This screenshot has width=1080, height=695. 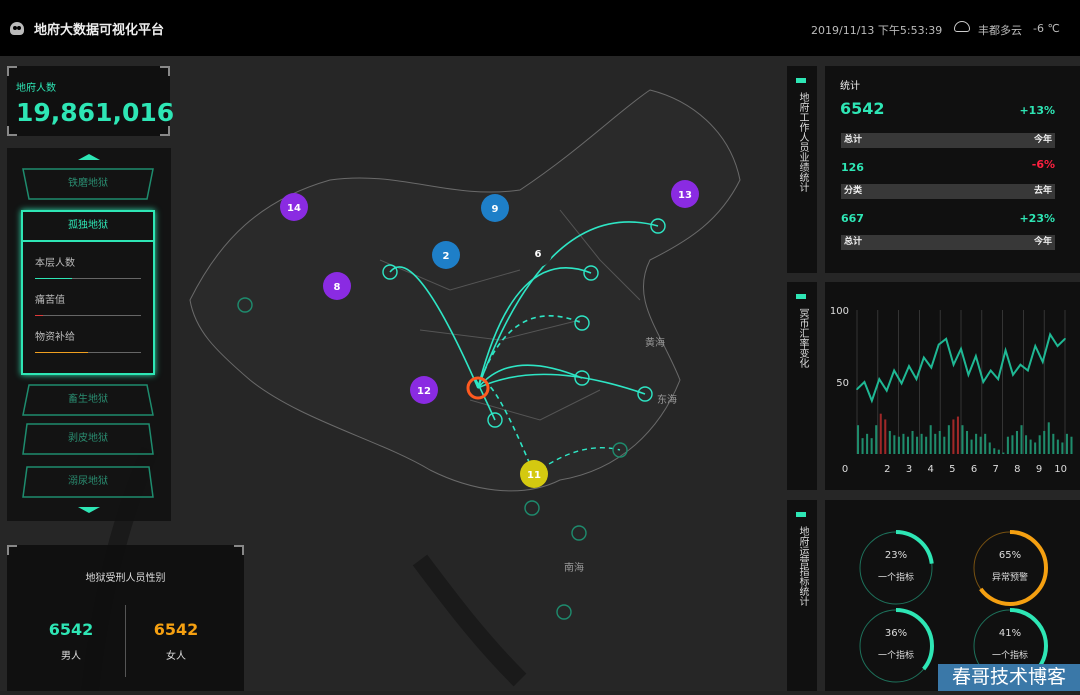 What do you see at coordinates (1010, 633) in the screenshot?
I see `gauge-pct: 41%` at bounding box center [1010, 633].